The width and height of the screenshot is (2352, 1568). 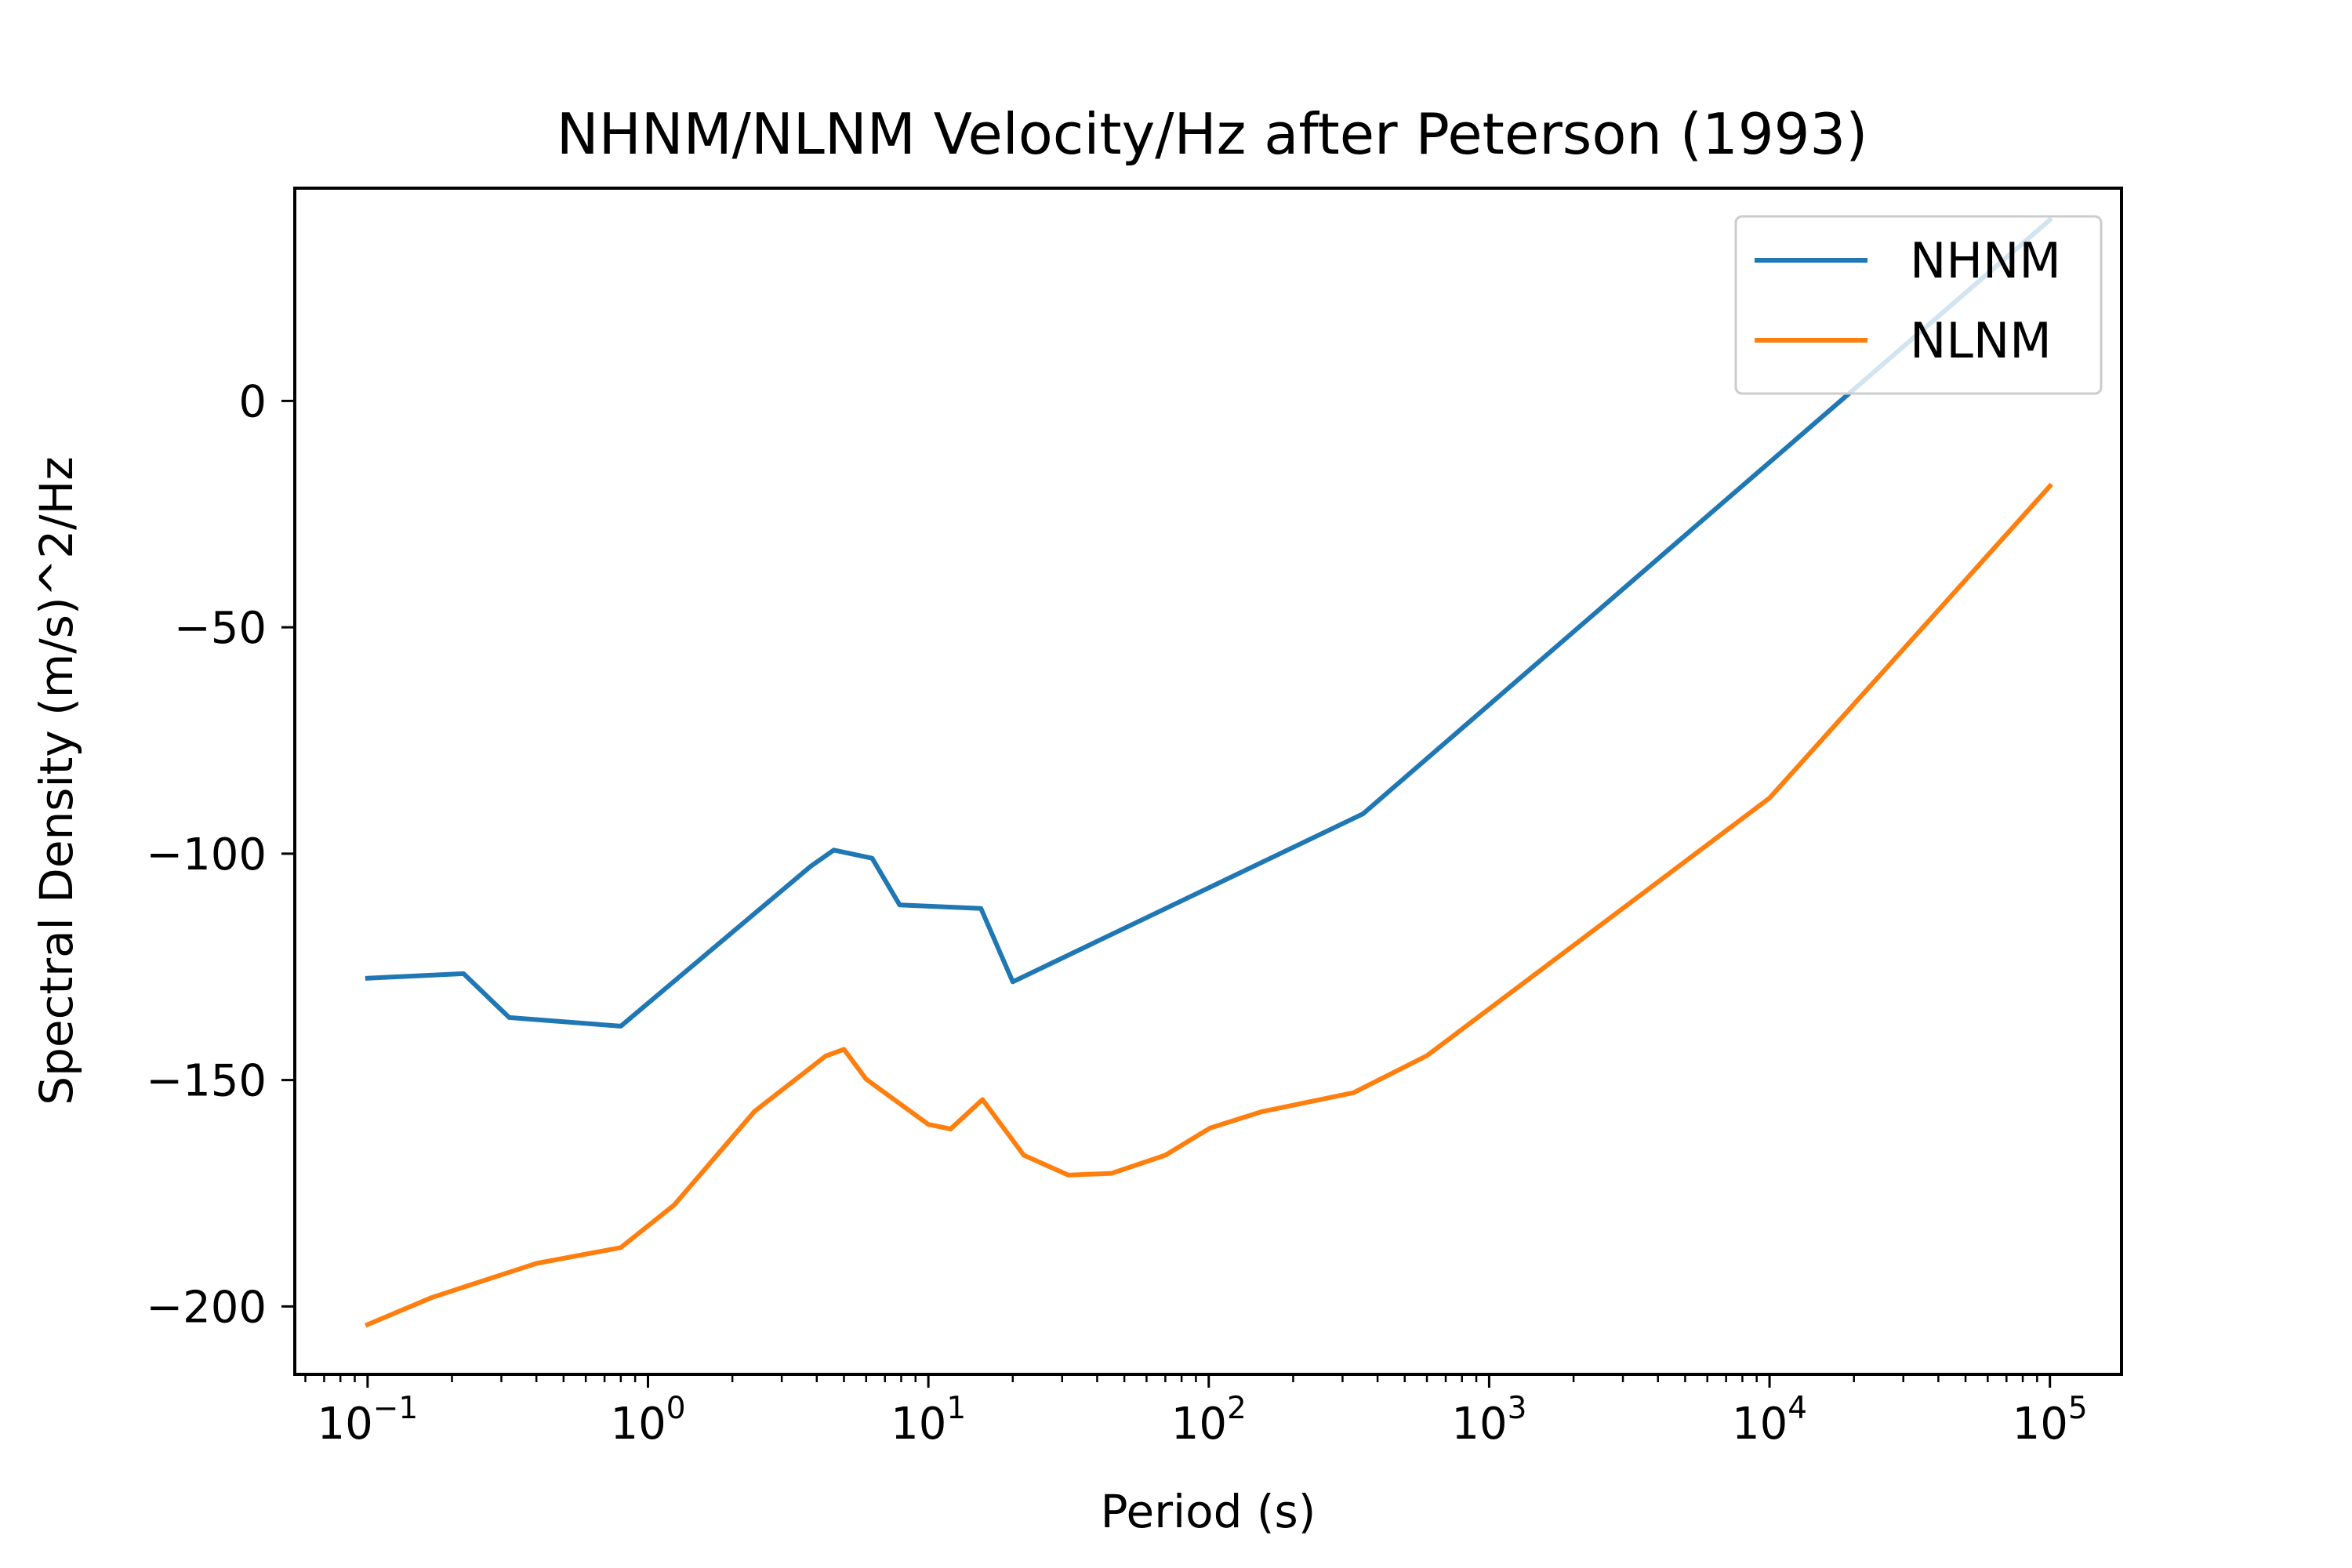 What do you see at coordinates (206, 1081) in the screenshot?
I see `y-tick-label: −150` at bounding box center [206, 1081].